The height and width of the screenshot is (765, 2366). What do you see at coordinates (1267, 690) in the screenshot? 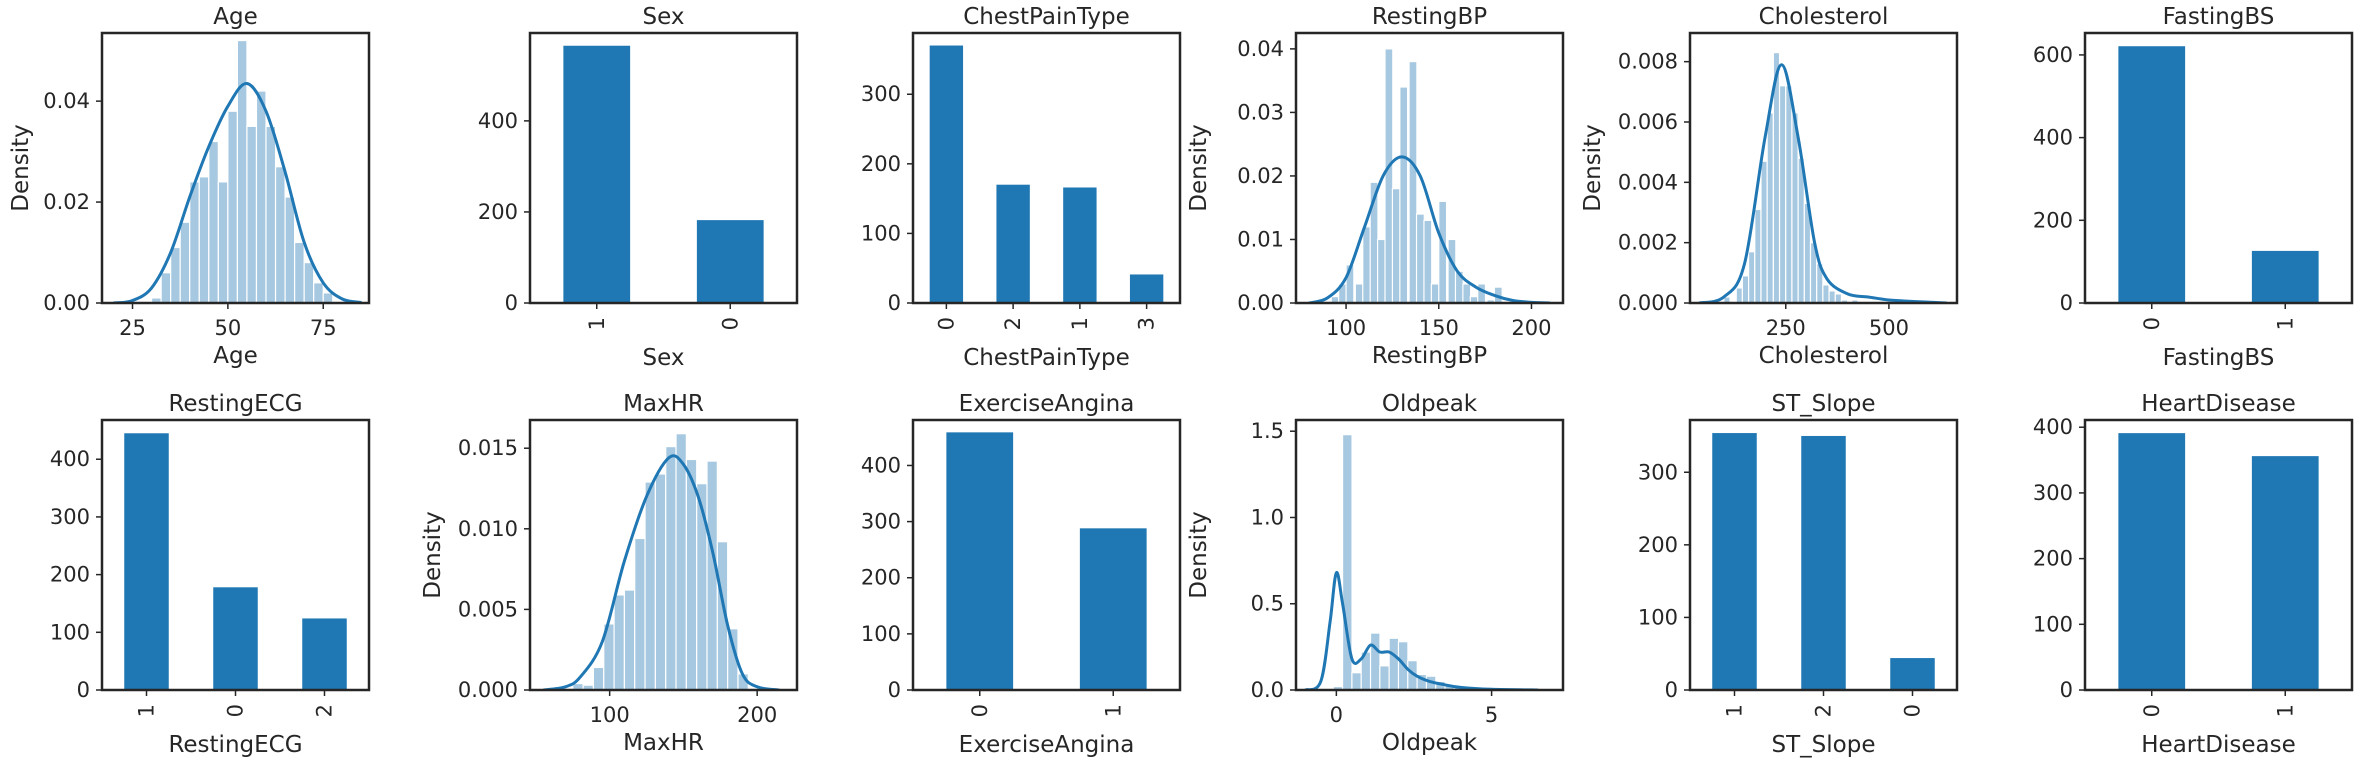
I see `y-tick-label: 0.0` at bounding box center [1267, 690].